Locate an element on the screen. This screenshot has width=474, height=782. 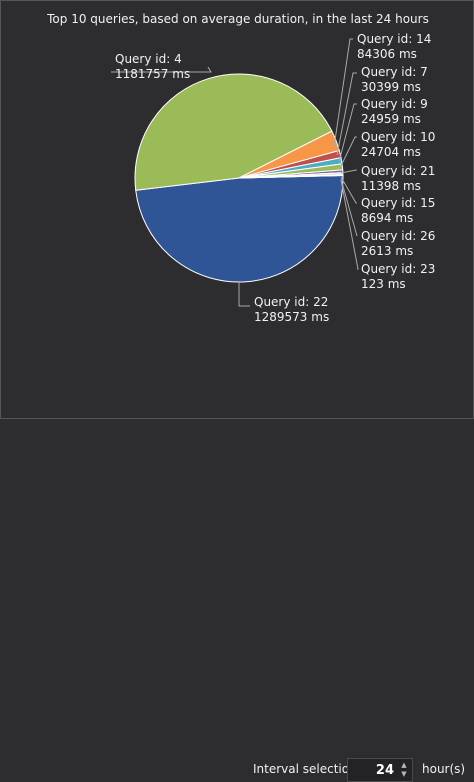
slice-label-duration: 24704 ms is located at coordinates (391, 152).